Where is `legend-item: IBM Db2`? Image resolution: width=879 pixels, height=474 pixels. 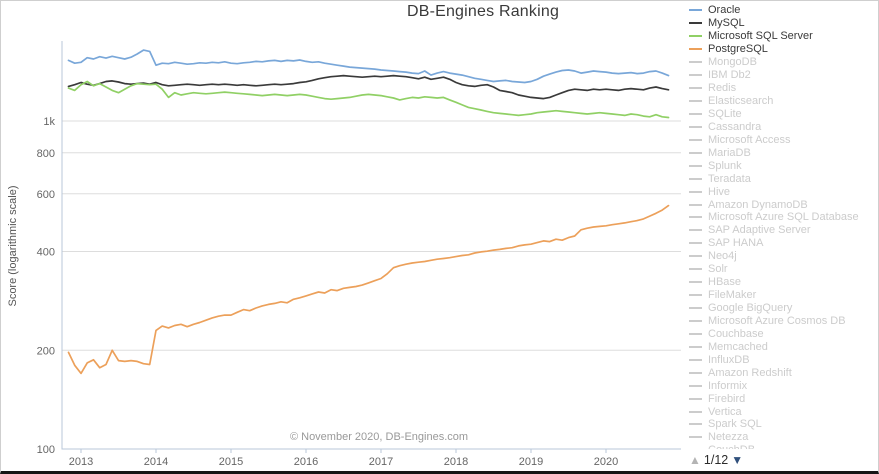 legend-item: IBM Db2 is located at coordinates (782, 75).